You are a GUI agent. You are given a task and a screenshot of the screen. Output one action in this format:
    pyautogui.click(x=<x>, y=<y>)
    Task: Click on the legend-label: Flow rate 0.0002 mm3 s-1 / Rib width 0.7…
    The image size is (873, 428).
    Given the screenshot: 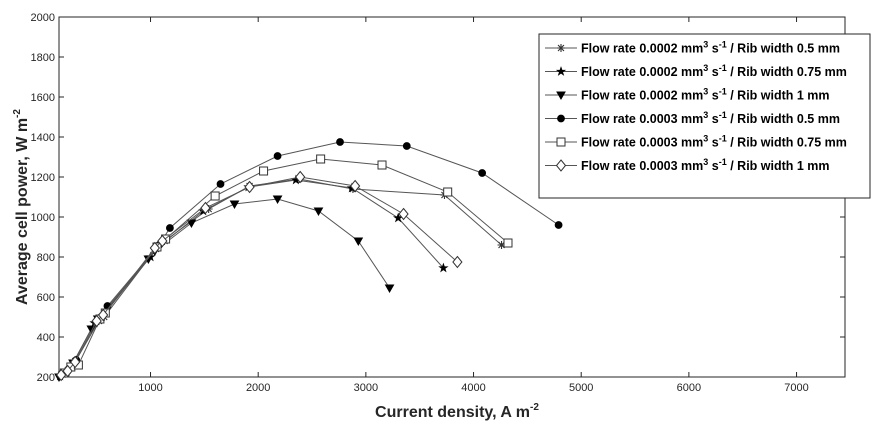 What is the action you would take?
    pyautogui.click(x=714, y=71)
    